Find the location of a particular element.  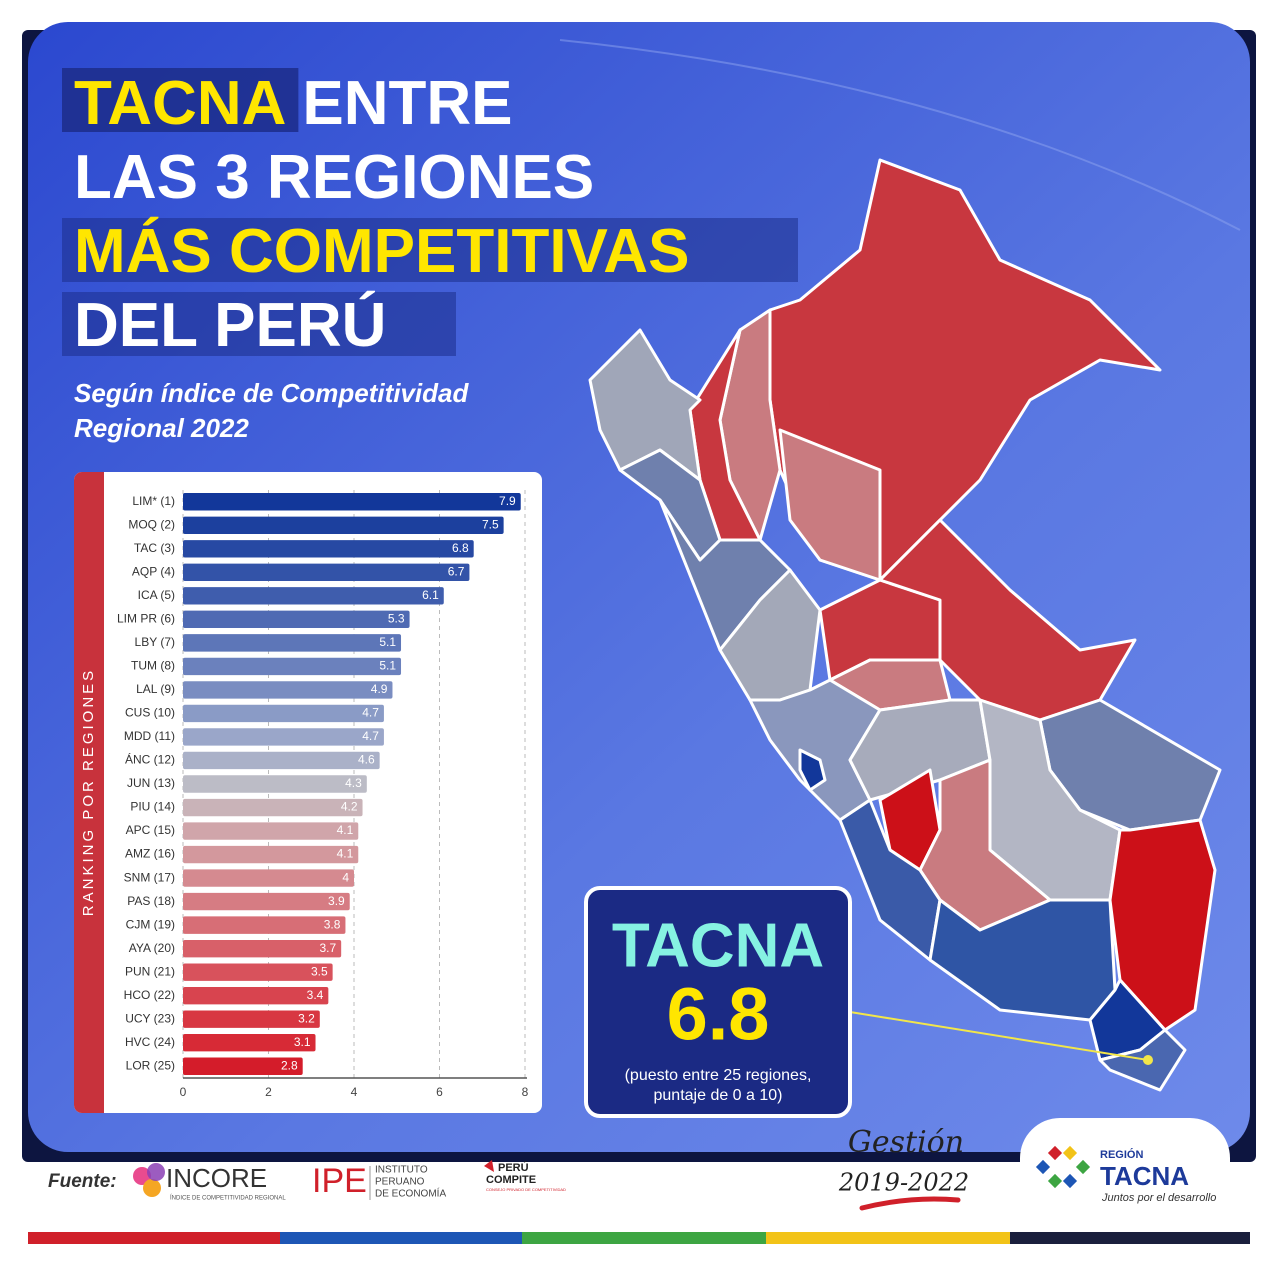

y-axis-label: RANKING POR REGIONES is located at coordinates (88, 792).